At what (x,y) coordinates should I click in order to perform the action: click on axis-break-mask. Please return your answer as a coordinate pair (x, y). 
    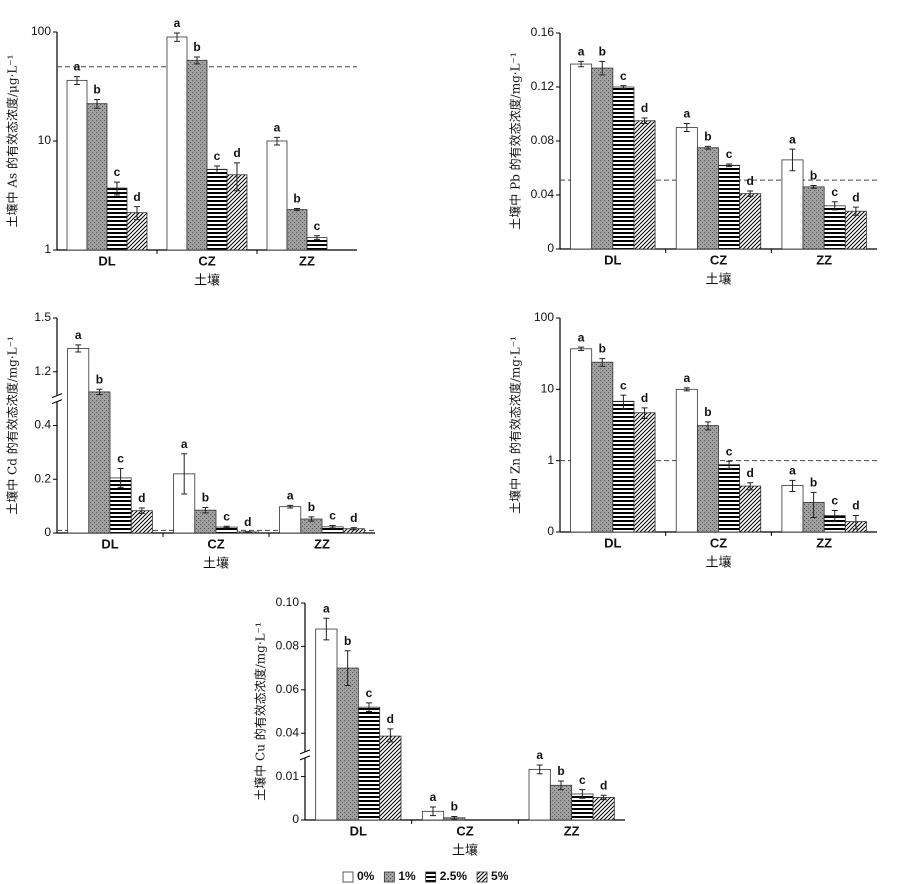
    Looking at the image, I should click on (305, 754).